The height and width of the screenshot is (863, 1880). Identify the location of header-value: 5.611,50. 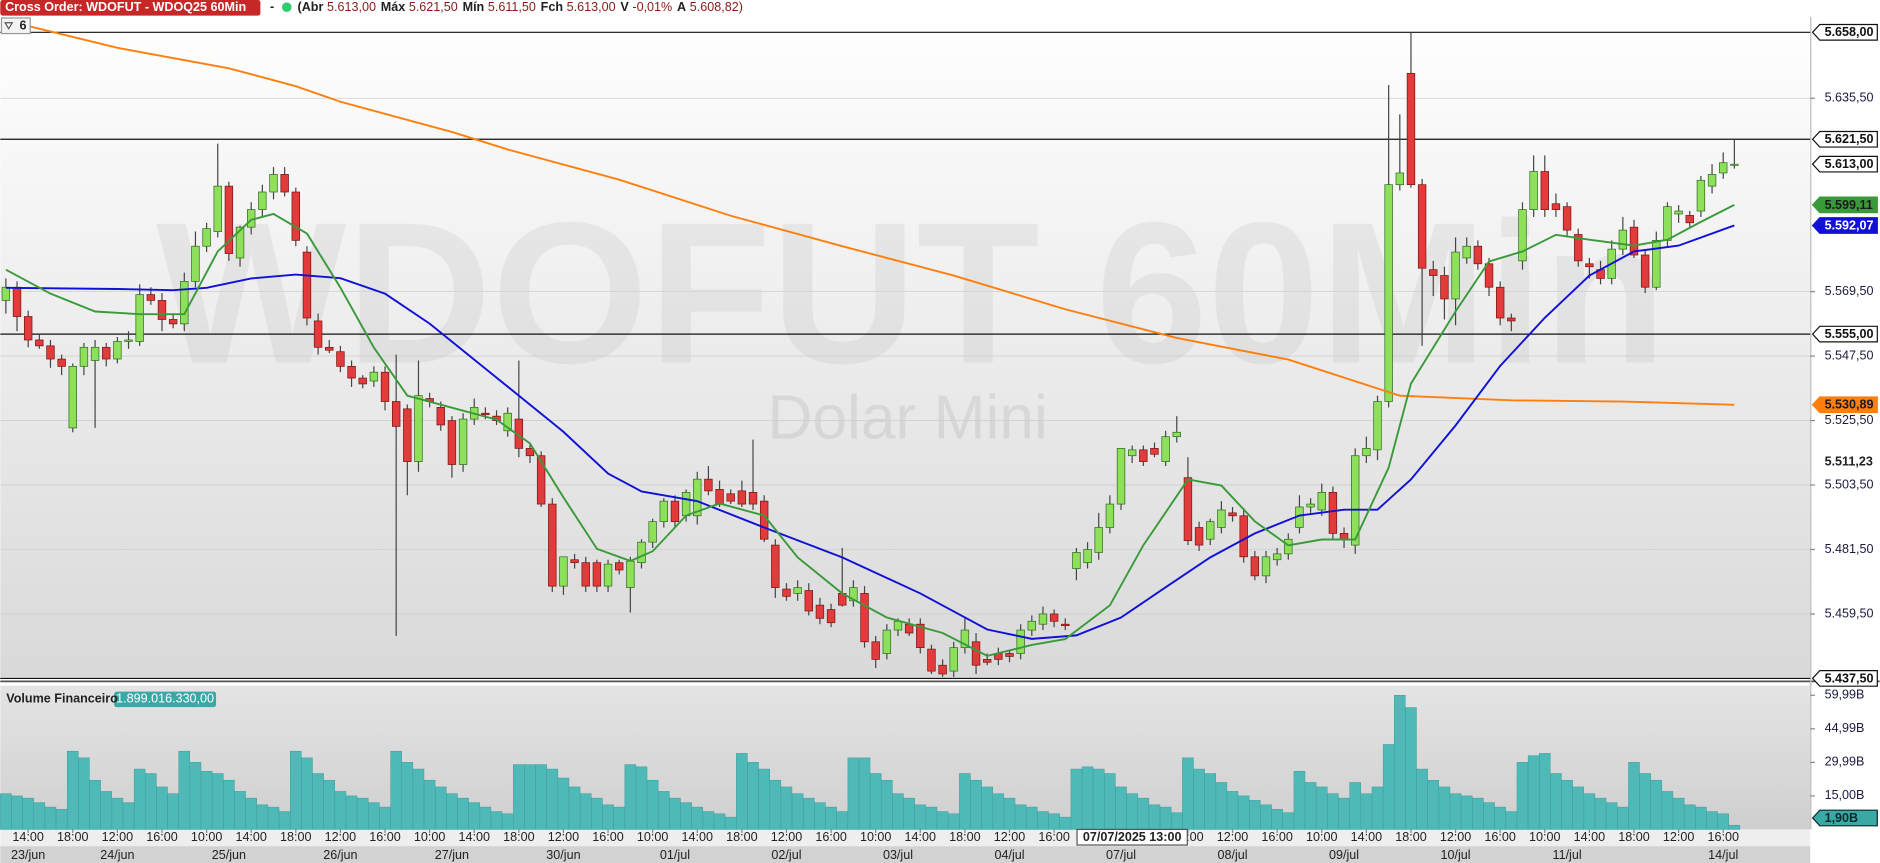
(512, 7).